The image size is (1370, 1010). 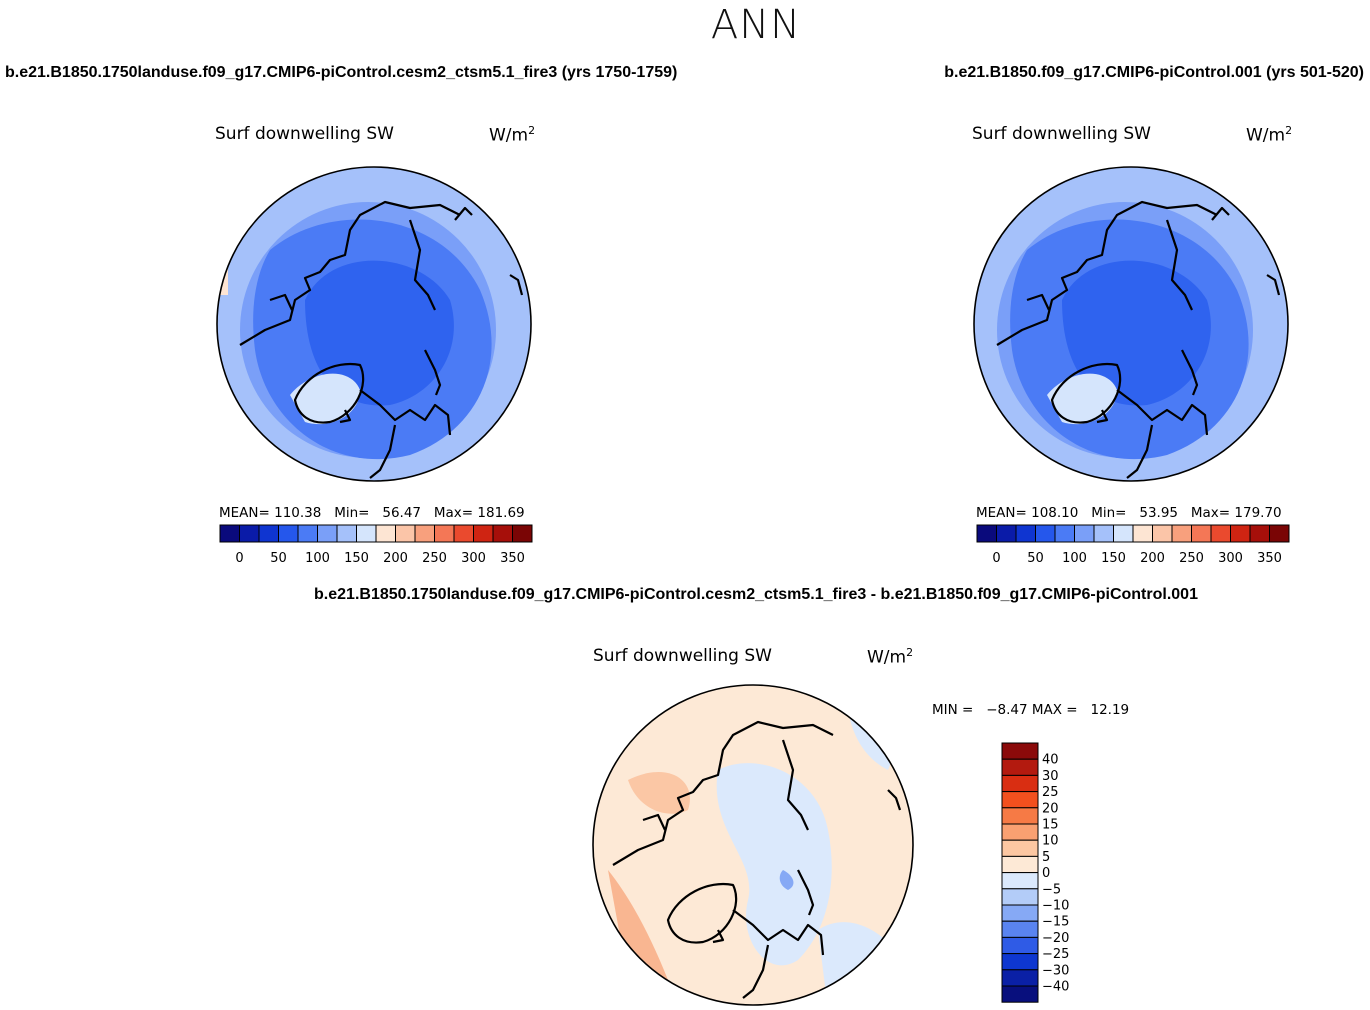 I want to click on colorbar-control-tick-label: 100, so click(x=1074, y=558).